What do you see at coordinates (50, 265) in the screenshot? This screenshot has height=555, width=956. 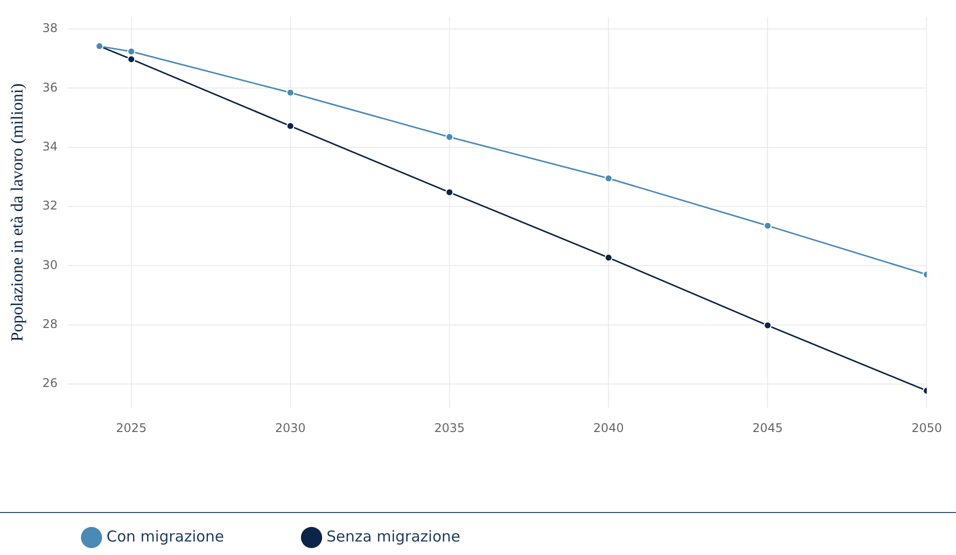 I see `y-tick-label: 30` at bounding box center [50, 265].